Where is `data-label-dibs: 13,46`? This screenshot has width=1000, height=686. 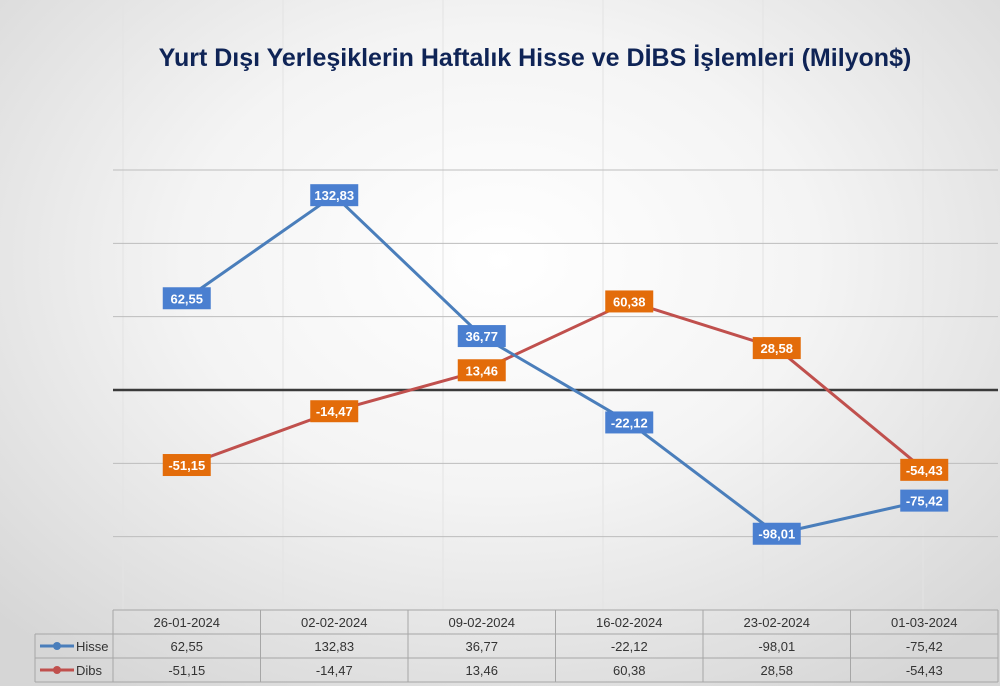 data-label-dibs: 13,46 is located at coordinates (481, 370).